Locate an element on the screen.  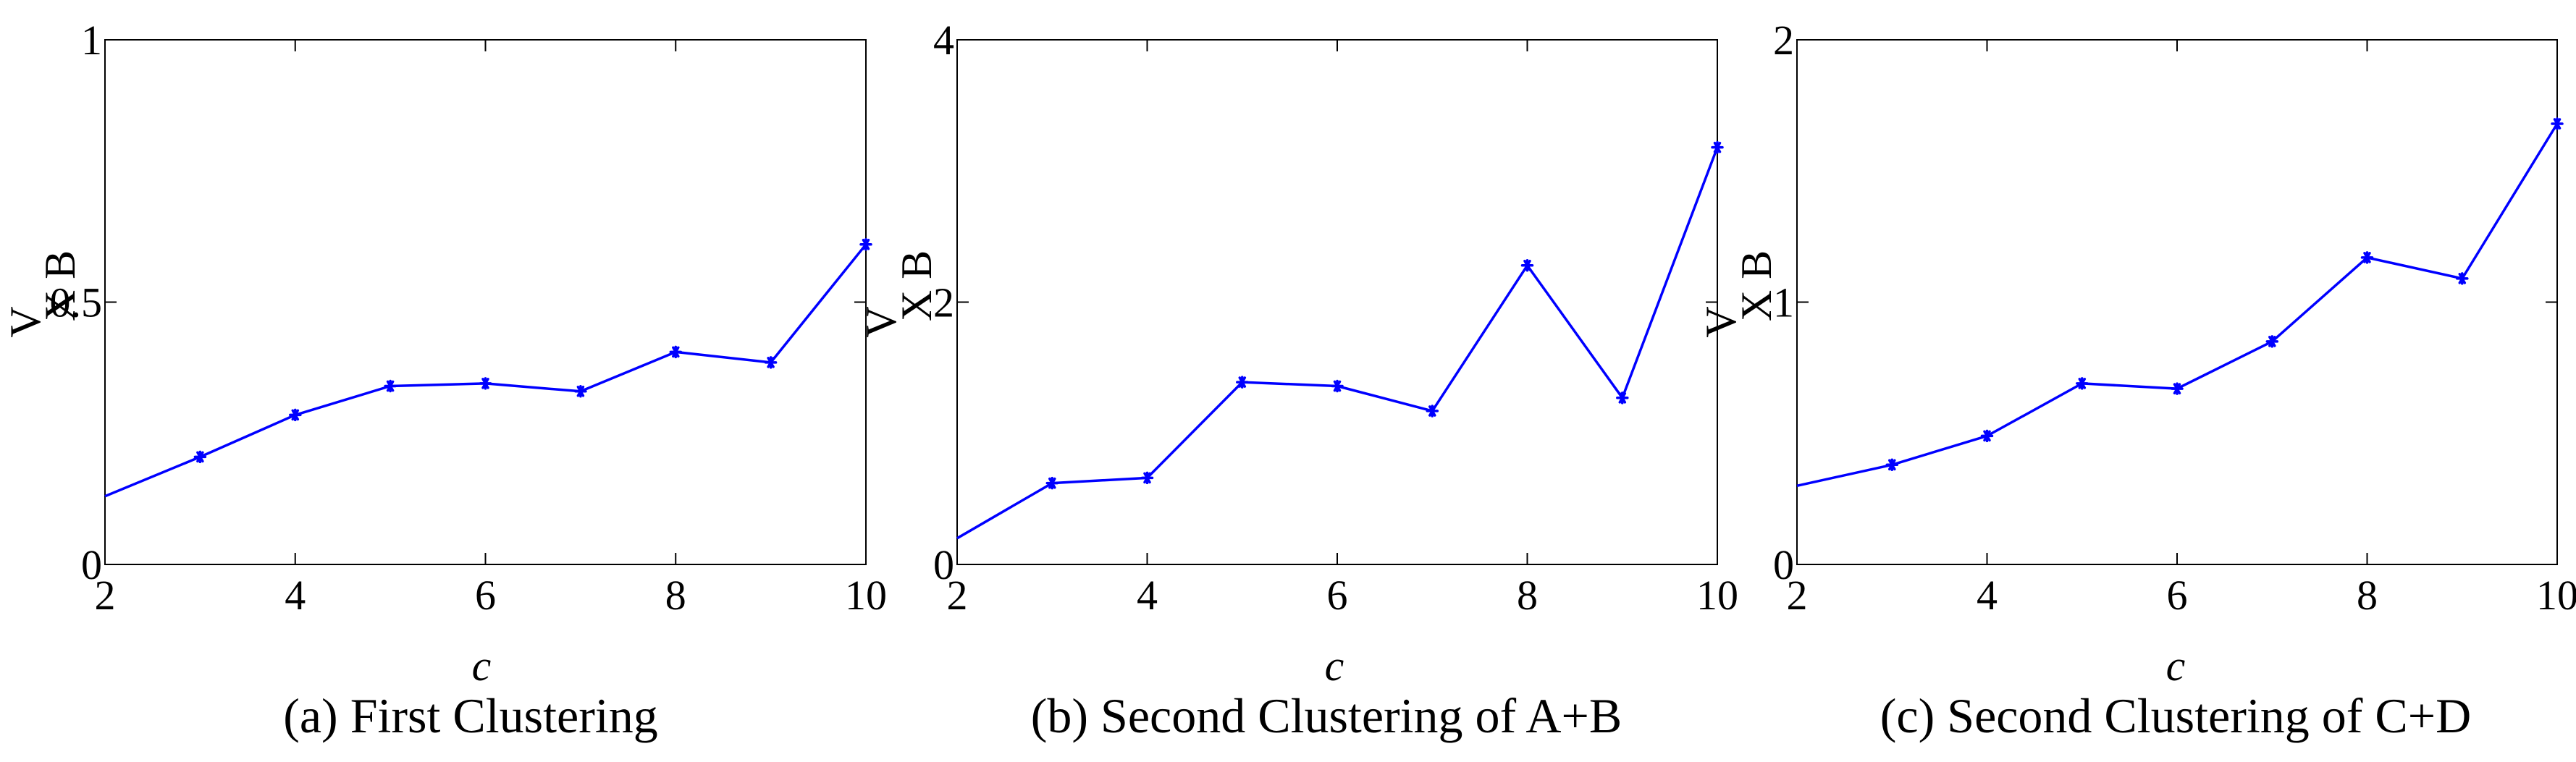
y-tick-labels: 0 1 2 is located at coordinates (1783, 302).